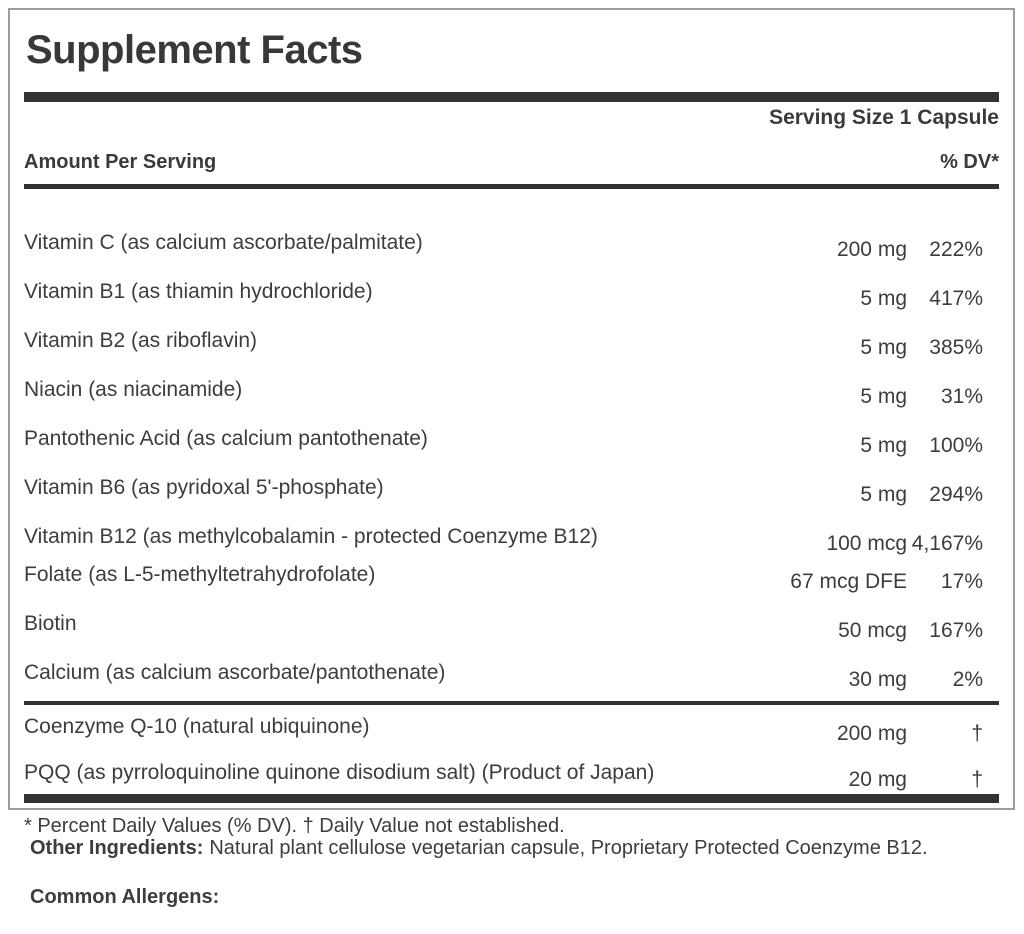 The image size is (1024, 934). Describe the element at coordinates (511, 798) in the screenshot. I see `divider-thick-bottom` at that location.